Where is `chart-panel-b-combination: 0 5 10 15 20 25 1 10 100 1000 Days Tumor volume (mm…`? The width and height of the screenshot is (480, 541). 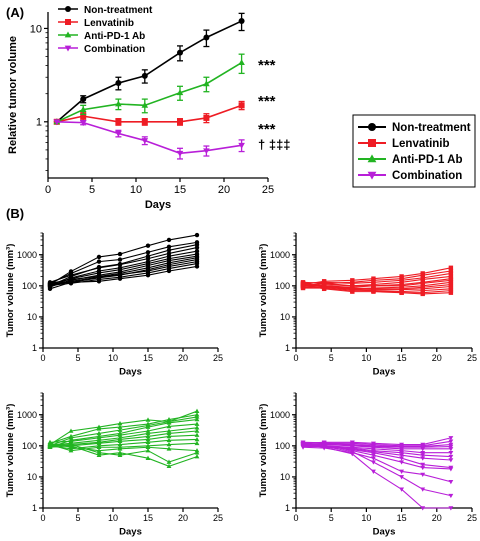 chart-panel-b-combination: 0 5 10 15 20 25 1 10 100 1000 Days Tumor volume (mm… is located at coordinates (367, 465).